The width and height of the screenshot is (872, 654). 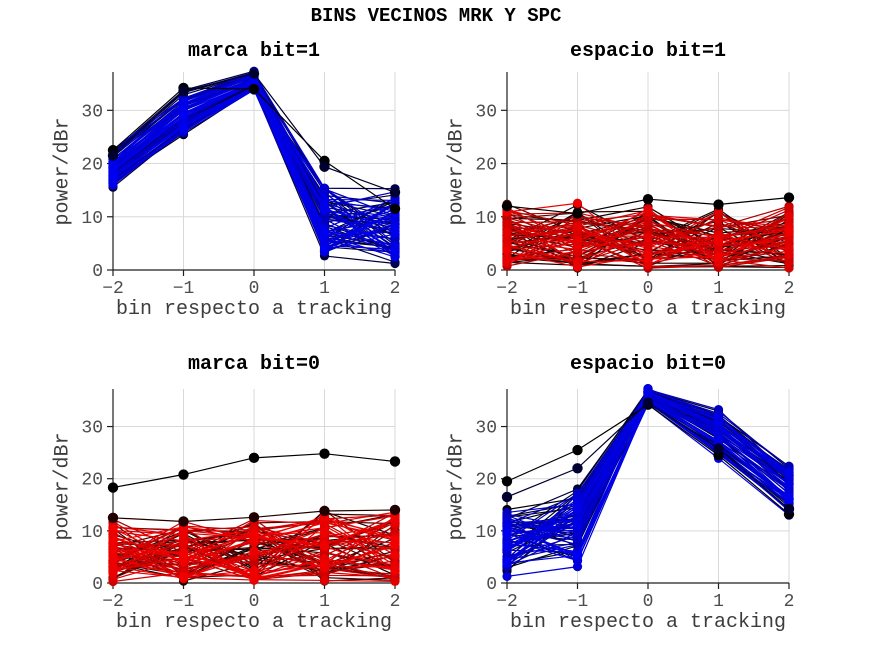 I want to click on subplot-title-marca-bit0: marca bit=0, so click(x=254, y=364).